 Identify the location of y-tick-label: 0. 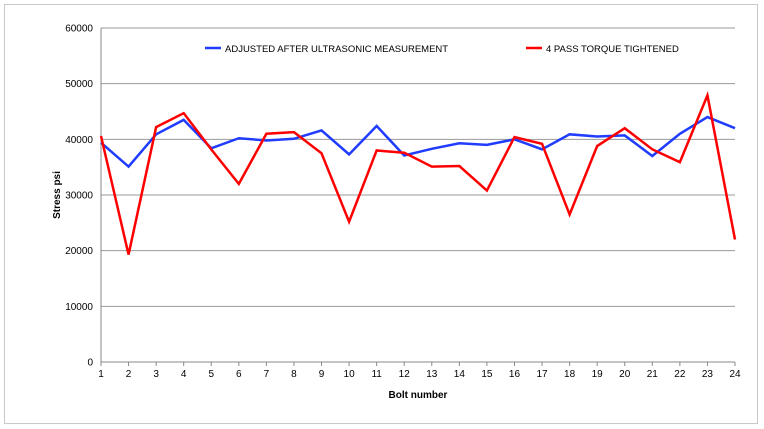
(90, 363).